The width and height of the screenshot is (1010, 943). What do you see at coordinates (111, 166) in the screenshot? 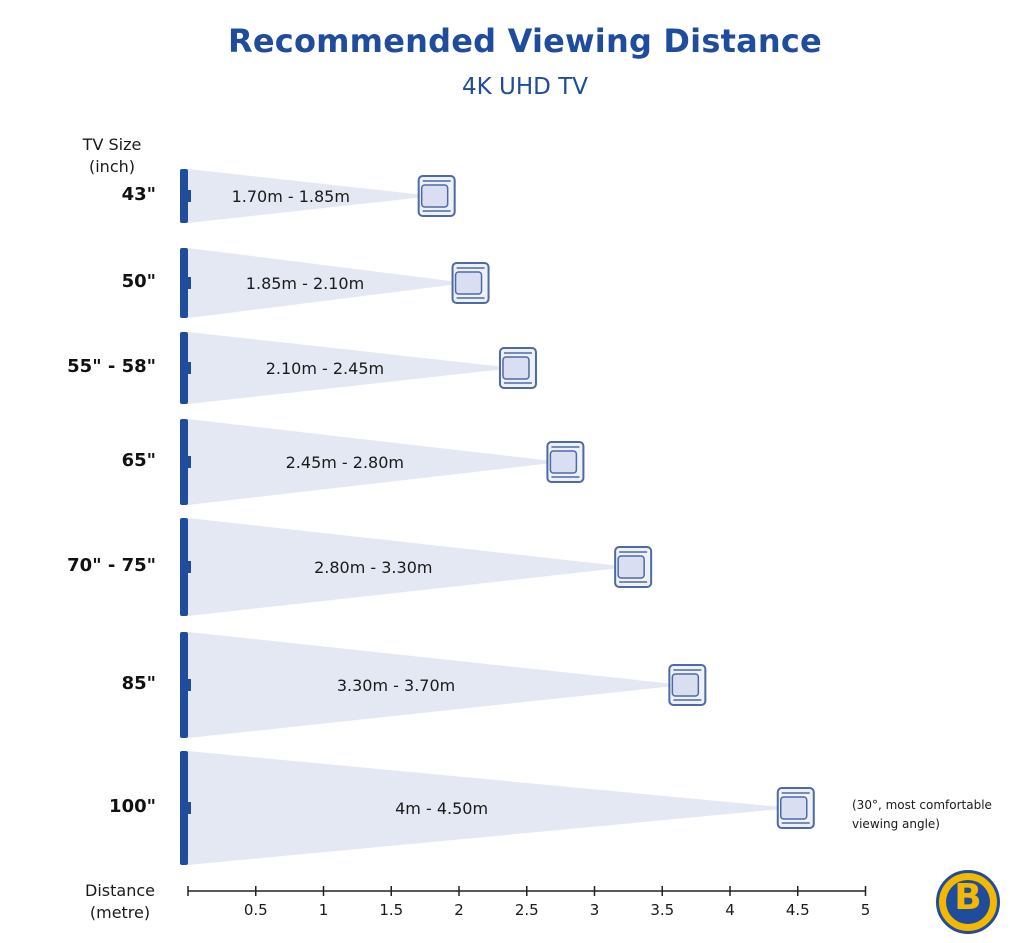
I see `y-axis-label-line2: (inch)` at bounding box center [111, 166].